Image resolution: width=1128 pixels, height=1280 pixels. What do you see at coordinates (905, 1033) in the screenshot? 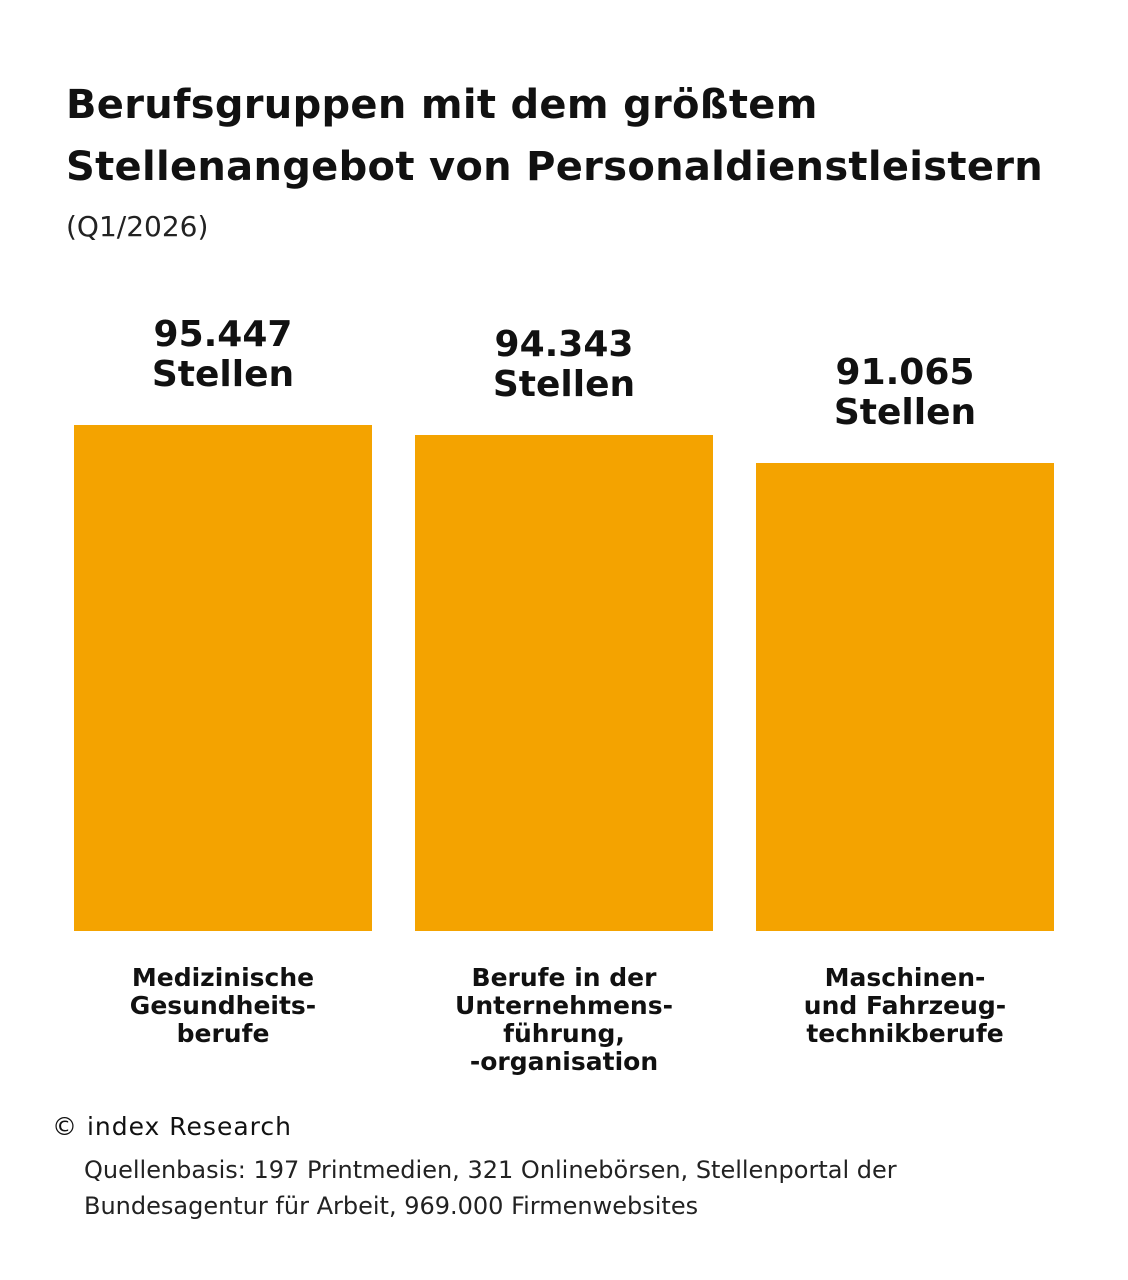
I see `category-label-line: technikberufe` at bounding box center [905, 1033].